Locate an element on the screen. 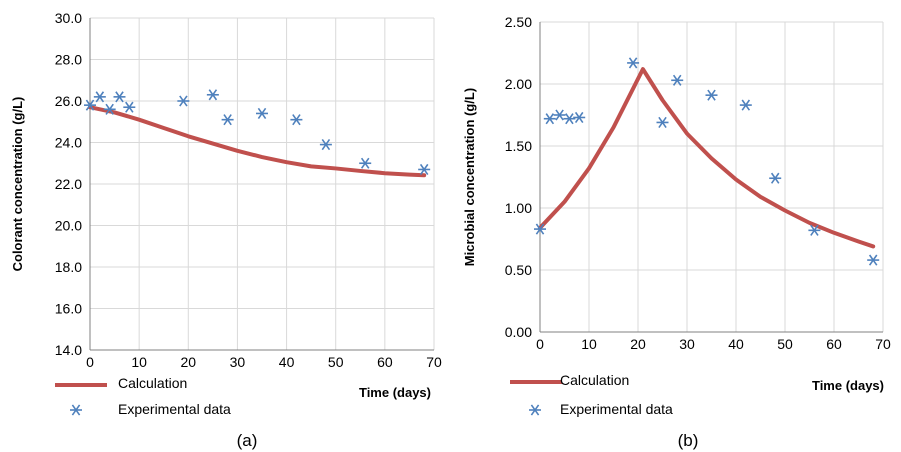  y-tick-label: 0.50 is located at coordinates (518, 270).